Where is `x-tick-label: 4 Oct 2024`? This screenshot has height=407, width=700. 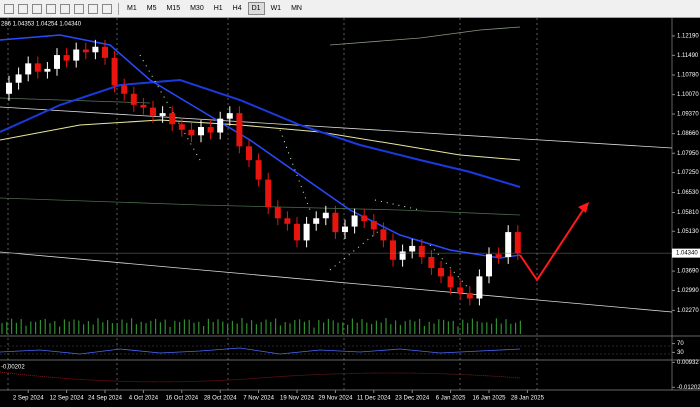 x-tick-label: 4 Oct 2024 is located at coordinates (144, 399).